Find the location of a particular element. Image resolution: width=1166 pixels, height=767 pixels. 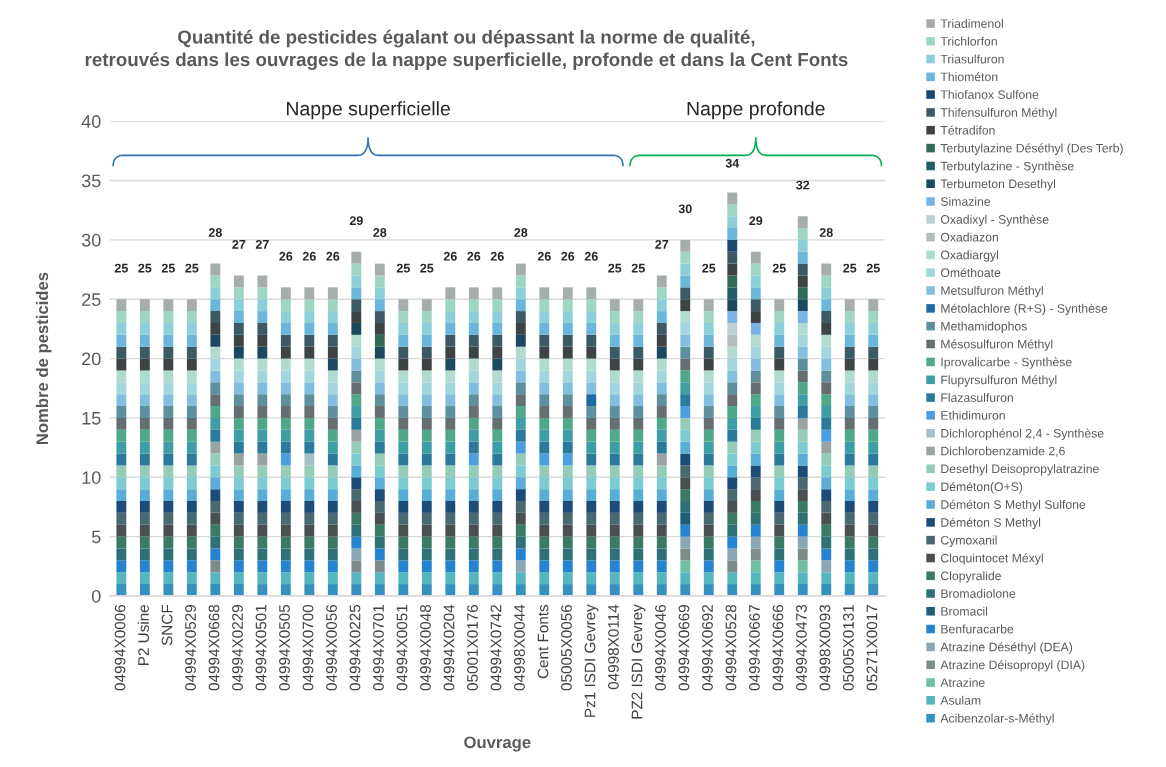

legend-label: Thiométon is located at coordinates (969, 77).